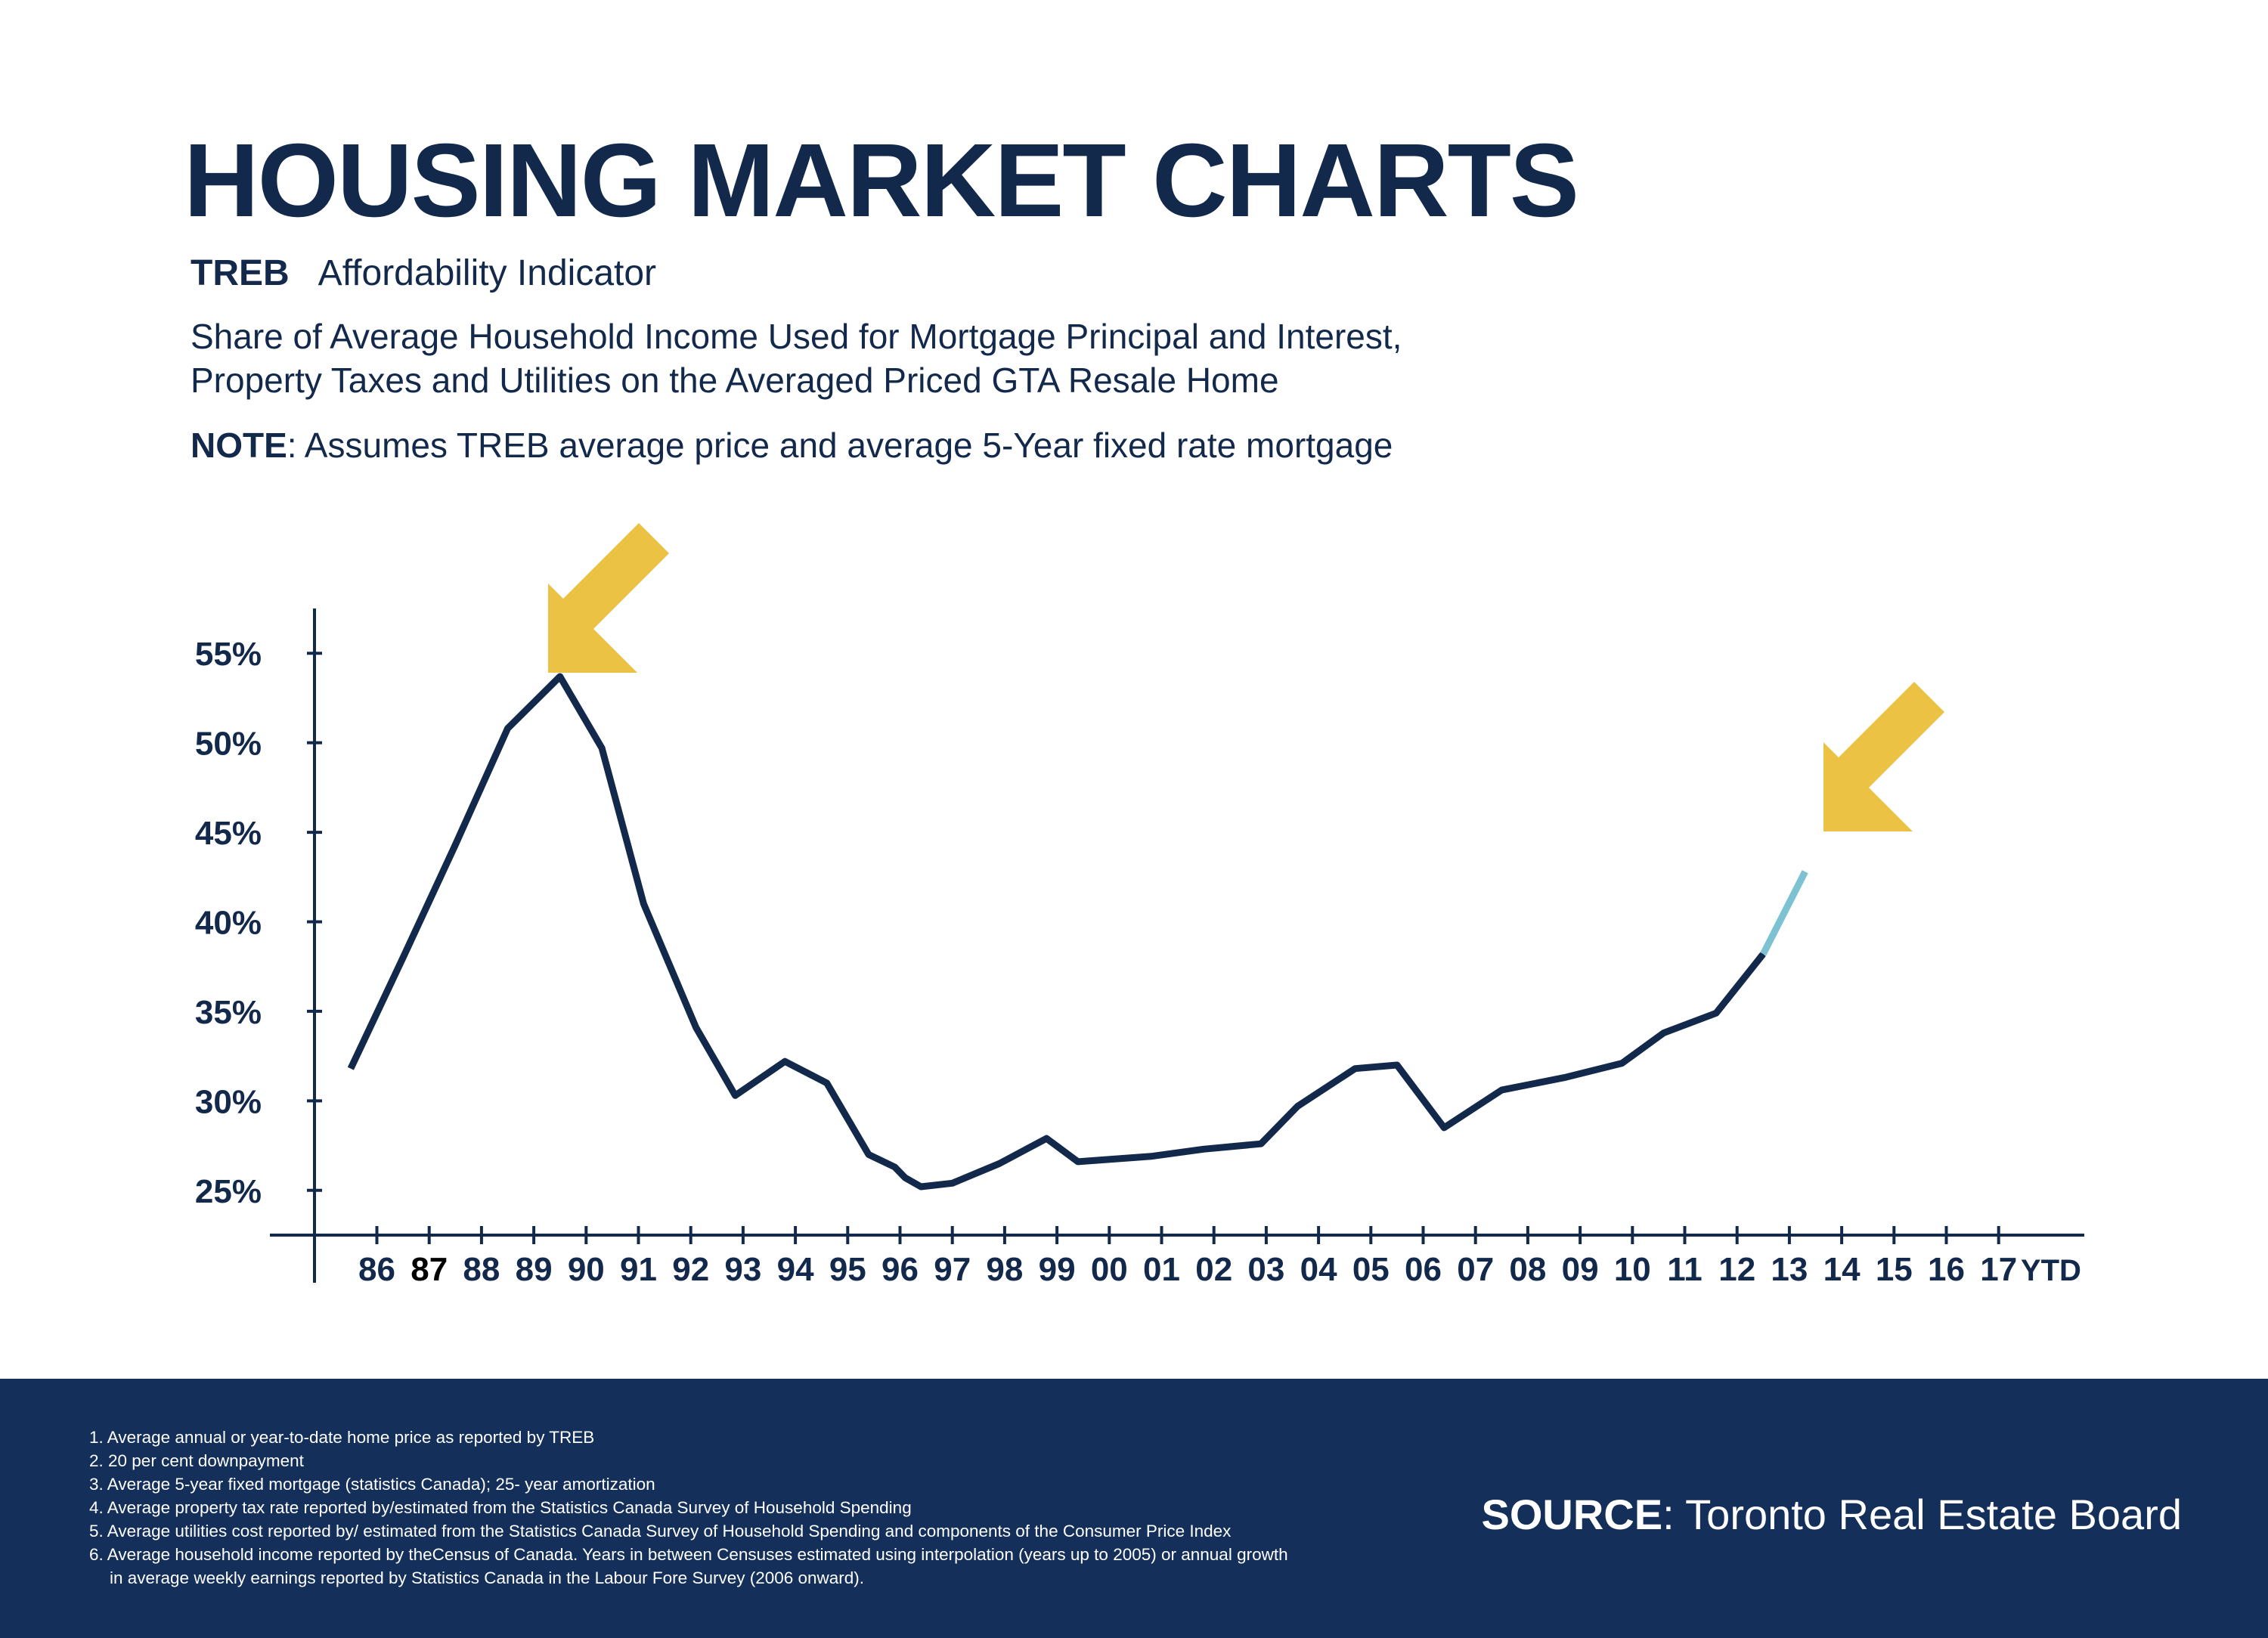  What do you see at coordinates (229, 1012) in the screenshot?
I see `y-tick-label: 35%` at bounding box center [229, 1012].